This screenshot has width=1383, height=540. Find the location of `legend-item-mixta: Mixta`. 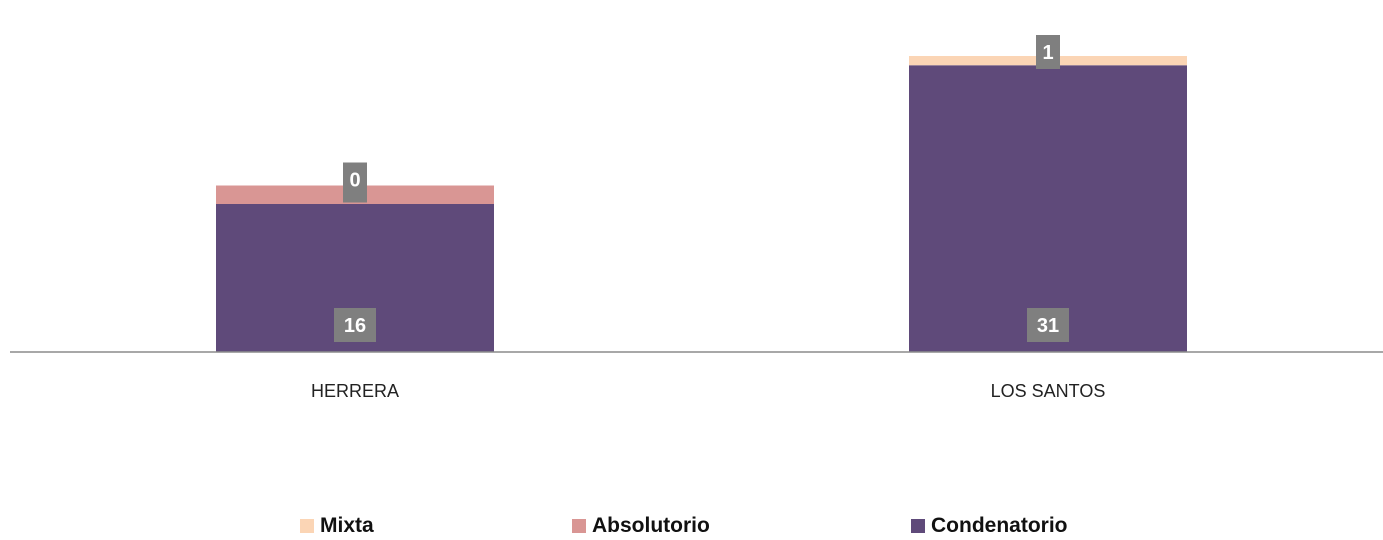

legend-item-mixta: Mixta is located at coordinates (337, 526).